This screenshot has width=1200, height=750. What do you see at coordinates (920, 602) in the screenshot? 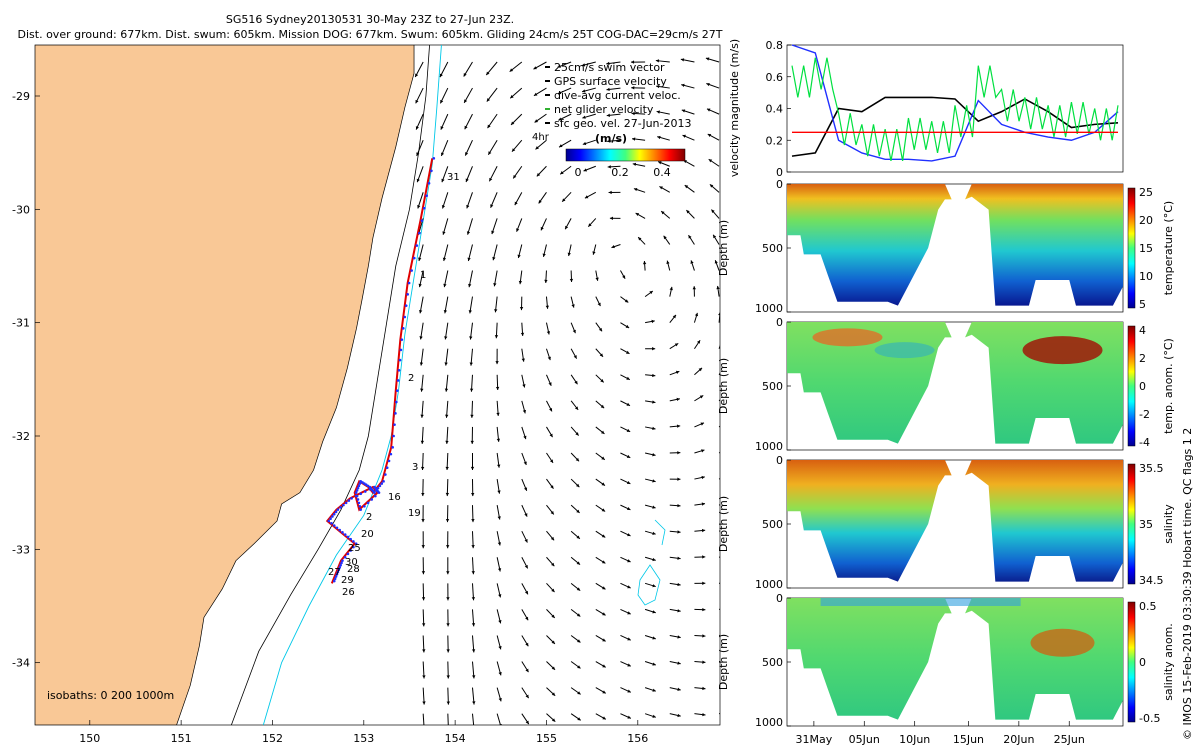
I see `salinity-anomaly-surface` at bounding box center [920, 602].